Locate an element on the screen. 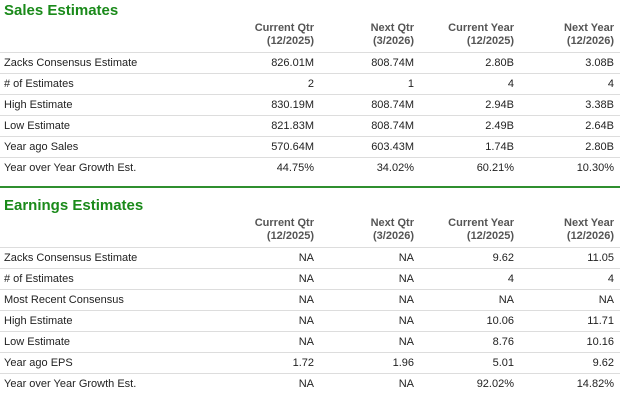  cell-value: 2.64B is located at coordinates (599, 125).